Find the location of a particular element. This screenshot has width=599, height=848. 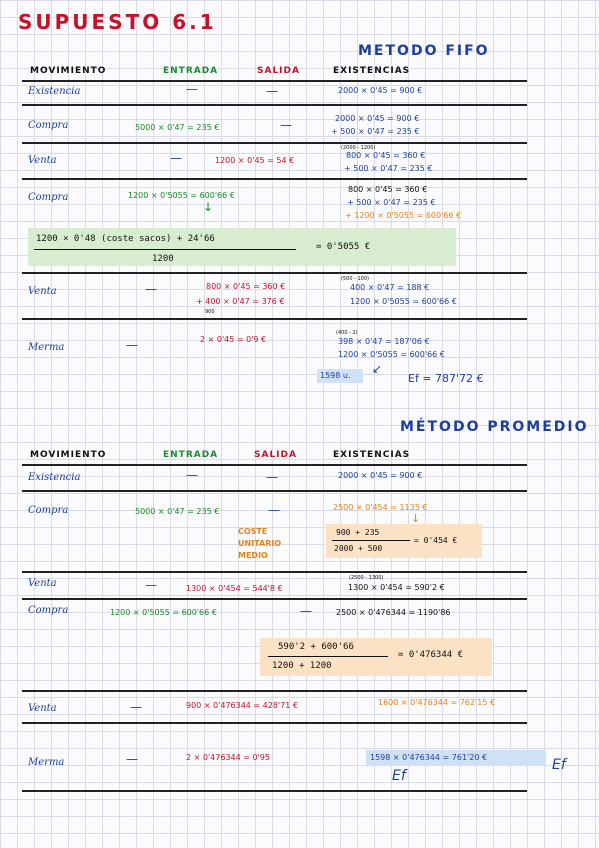

fifo-row3-salida: 1200 × 0'45 = 54 € is located at coordinates (255, 160).